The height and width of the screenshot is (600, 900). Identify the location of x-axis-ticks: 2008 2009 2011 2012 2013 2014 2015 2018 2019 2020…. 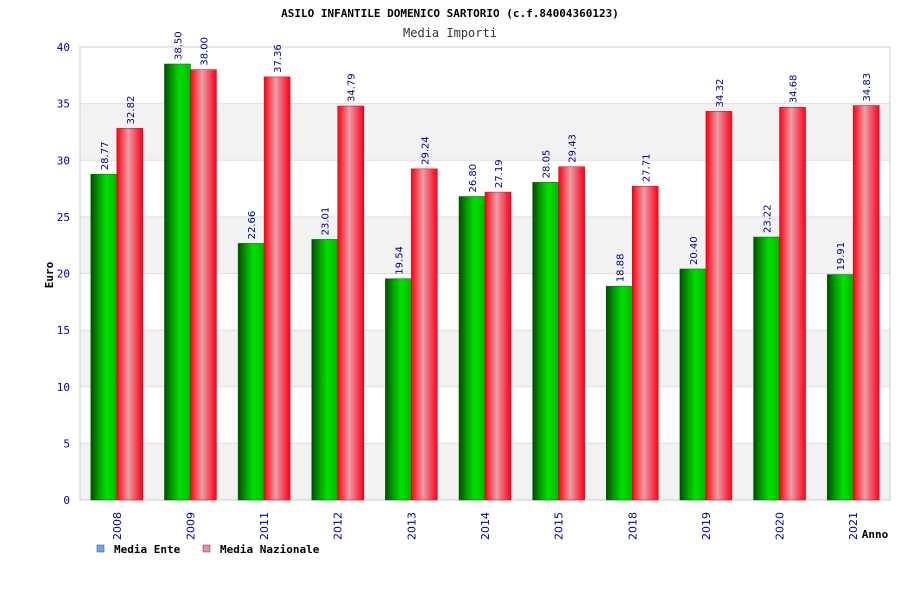
(485, 526).